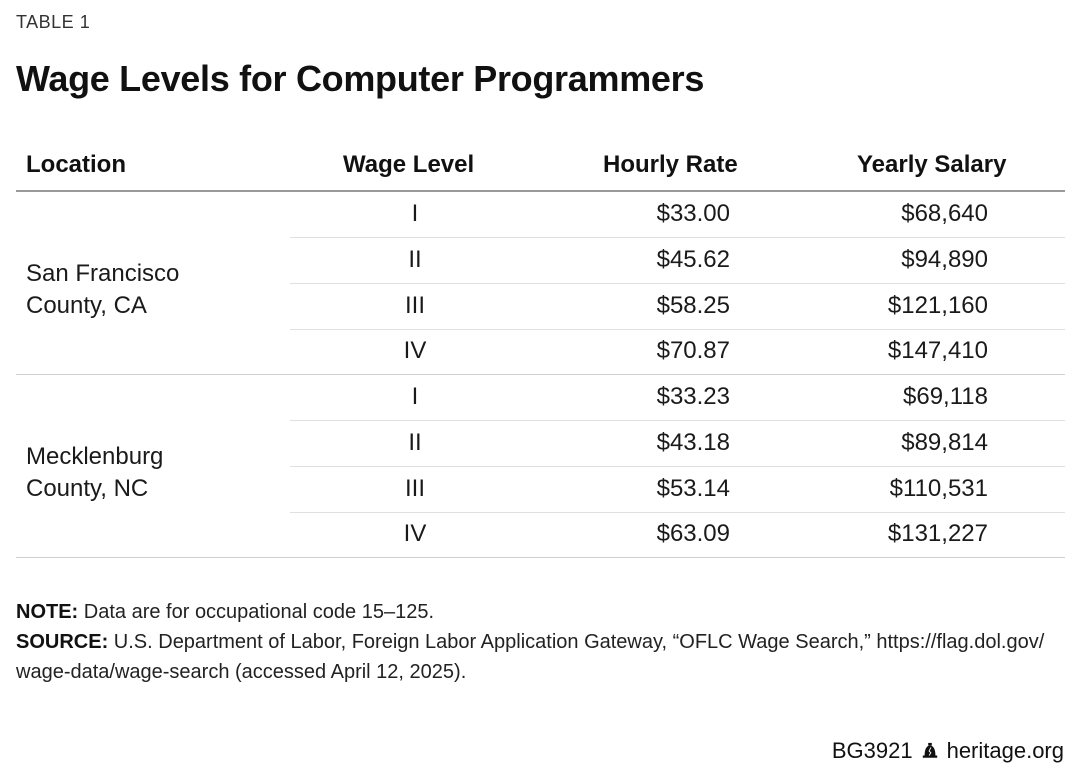  I want to click on footer-credit: BG3921 heritage.org, so click(948, 751).